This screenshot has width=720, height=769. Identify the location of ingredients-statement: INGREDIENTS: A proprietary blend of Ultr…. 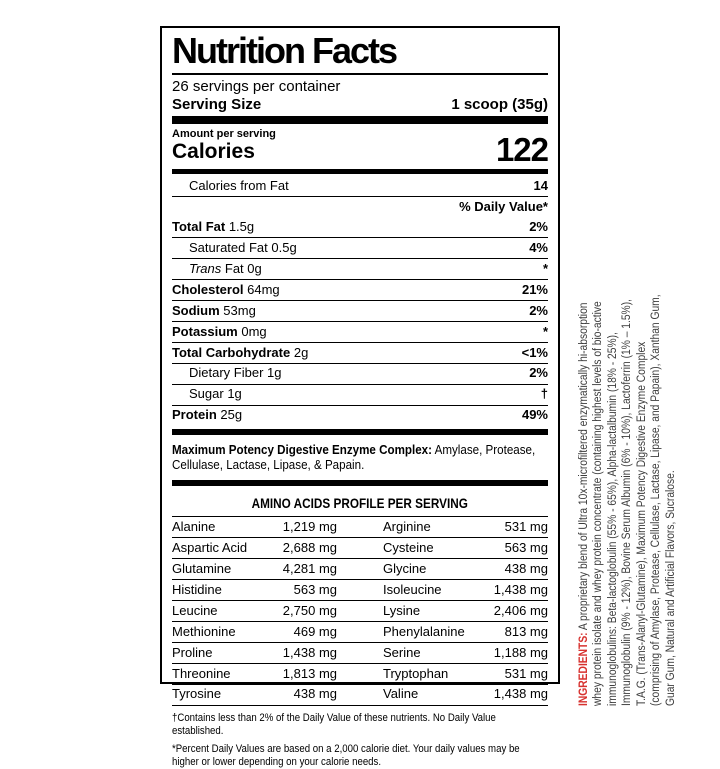
(642, 496).